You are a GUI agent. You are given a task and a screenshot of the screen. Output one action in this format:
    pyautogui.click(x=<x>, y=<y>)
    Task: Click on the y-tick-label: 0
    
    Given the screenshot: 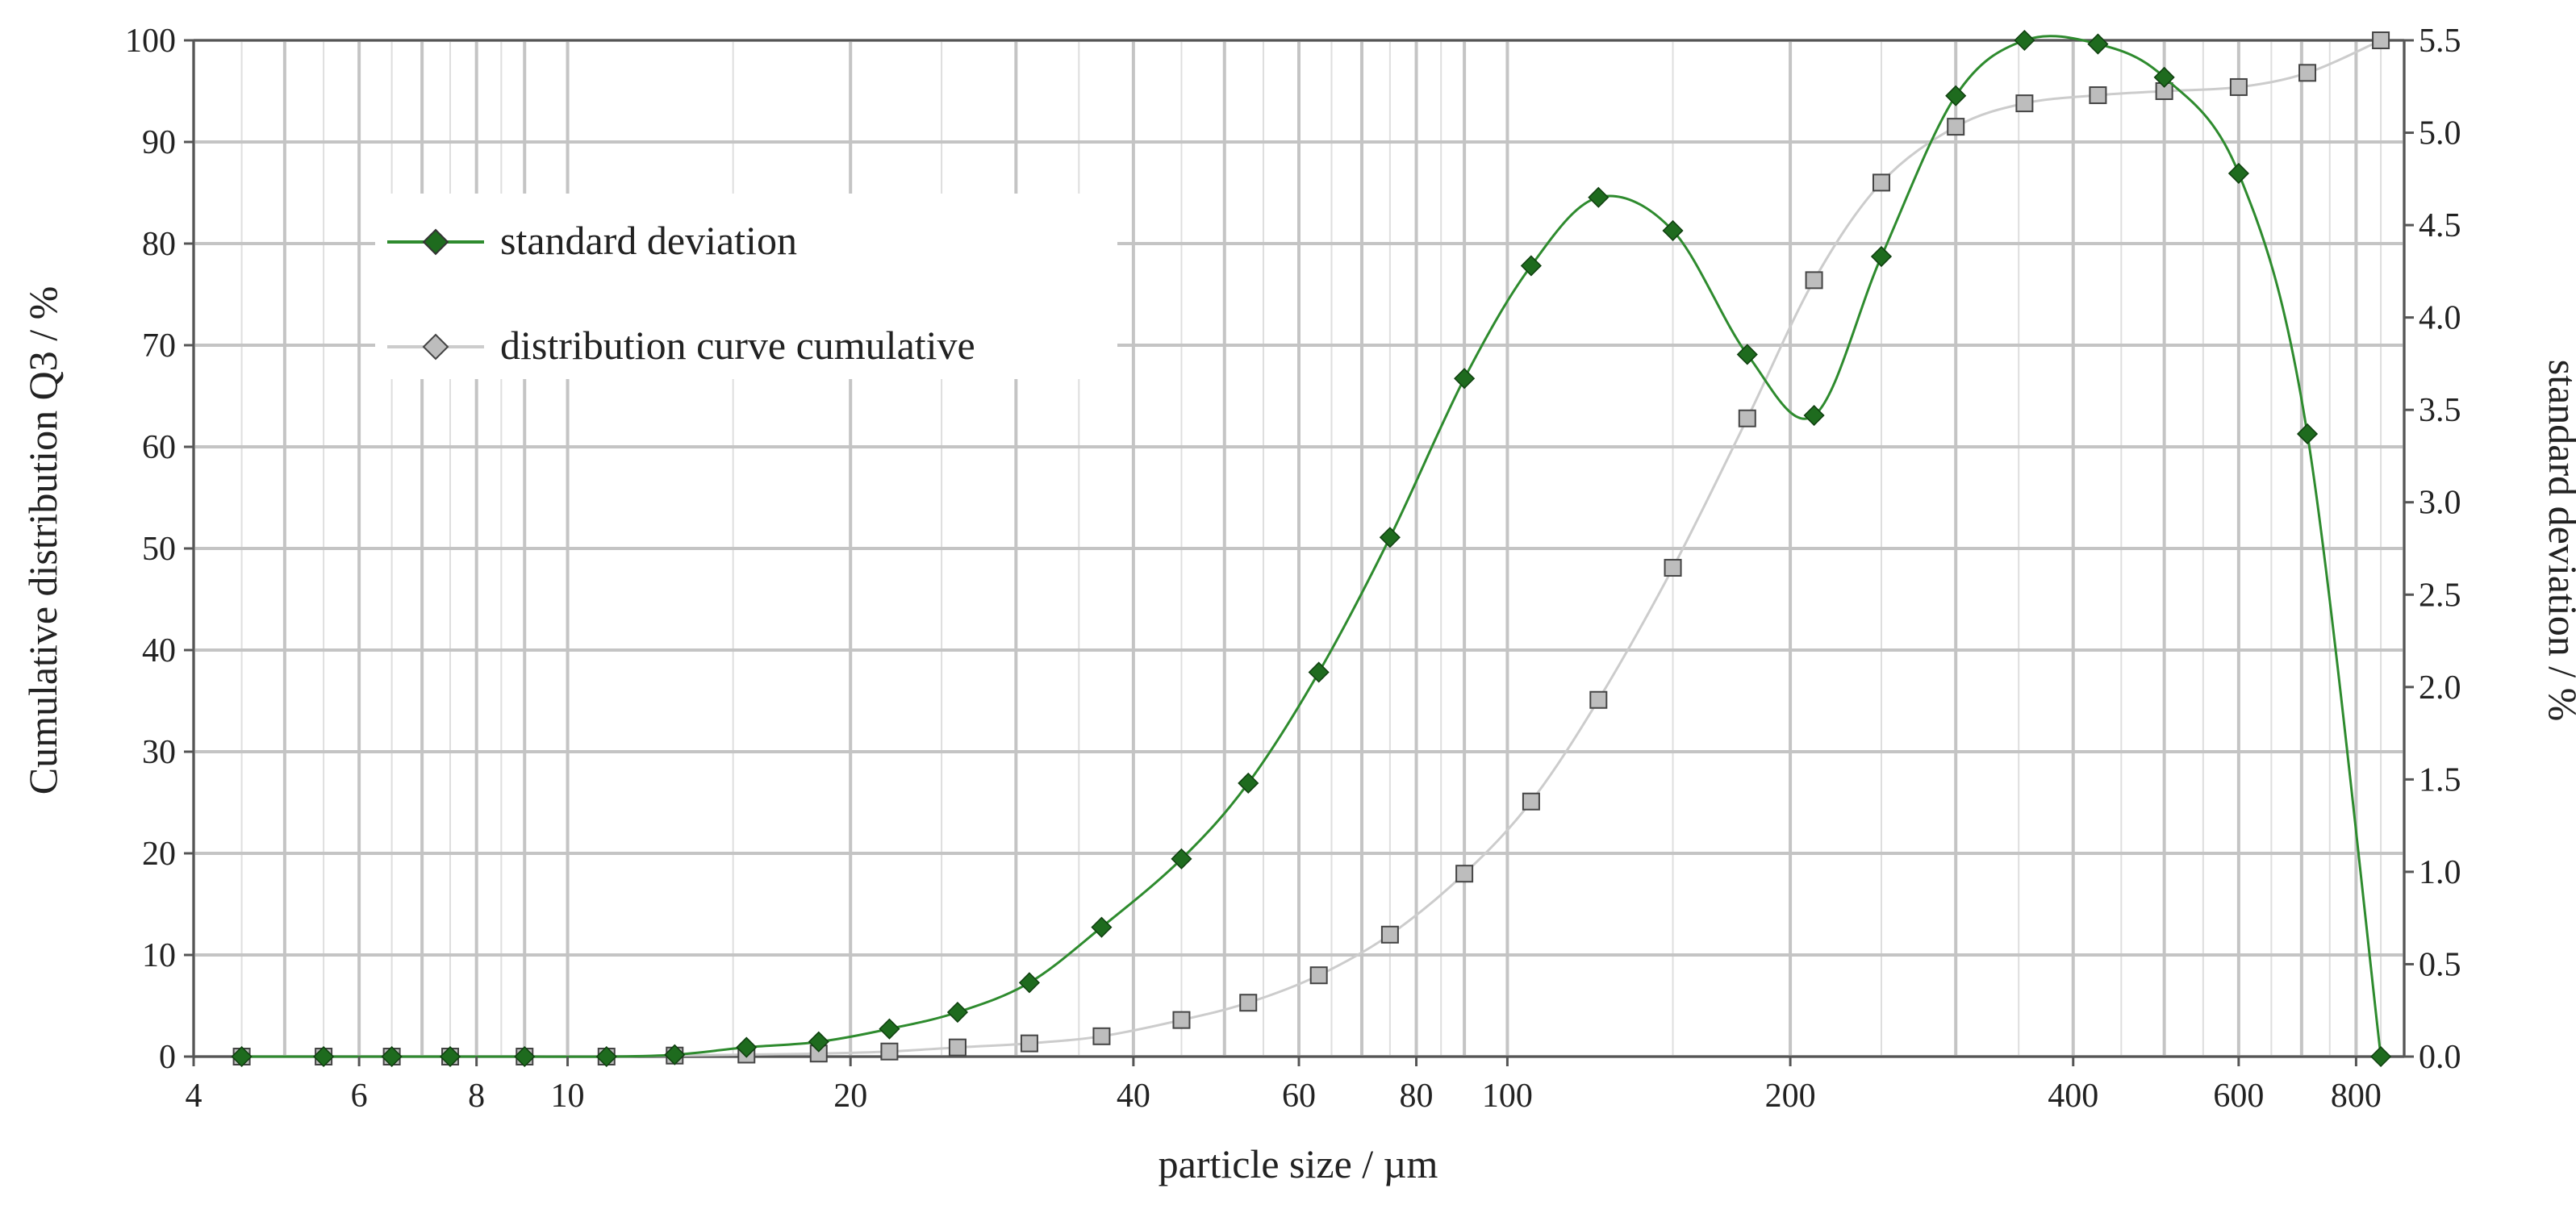 What is the action you would take?
    pyautogui.click(x=167, y=1057)
    